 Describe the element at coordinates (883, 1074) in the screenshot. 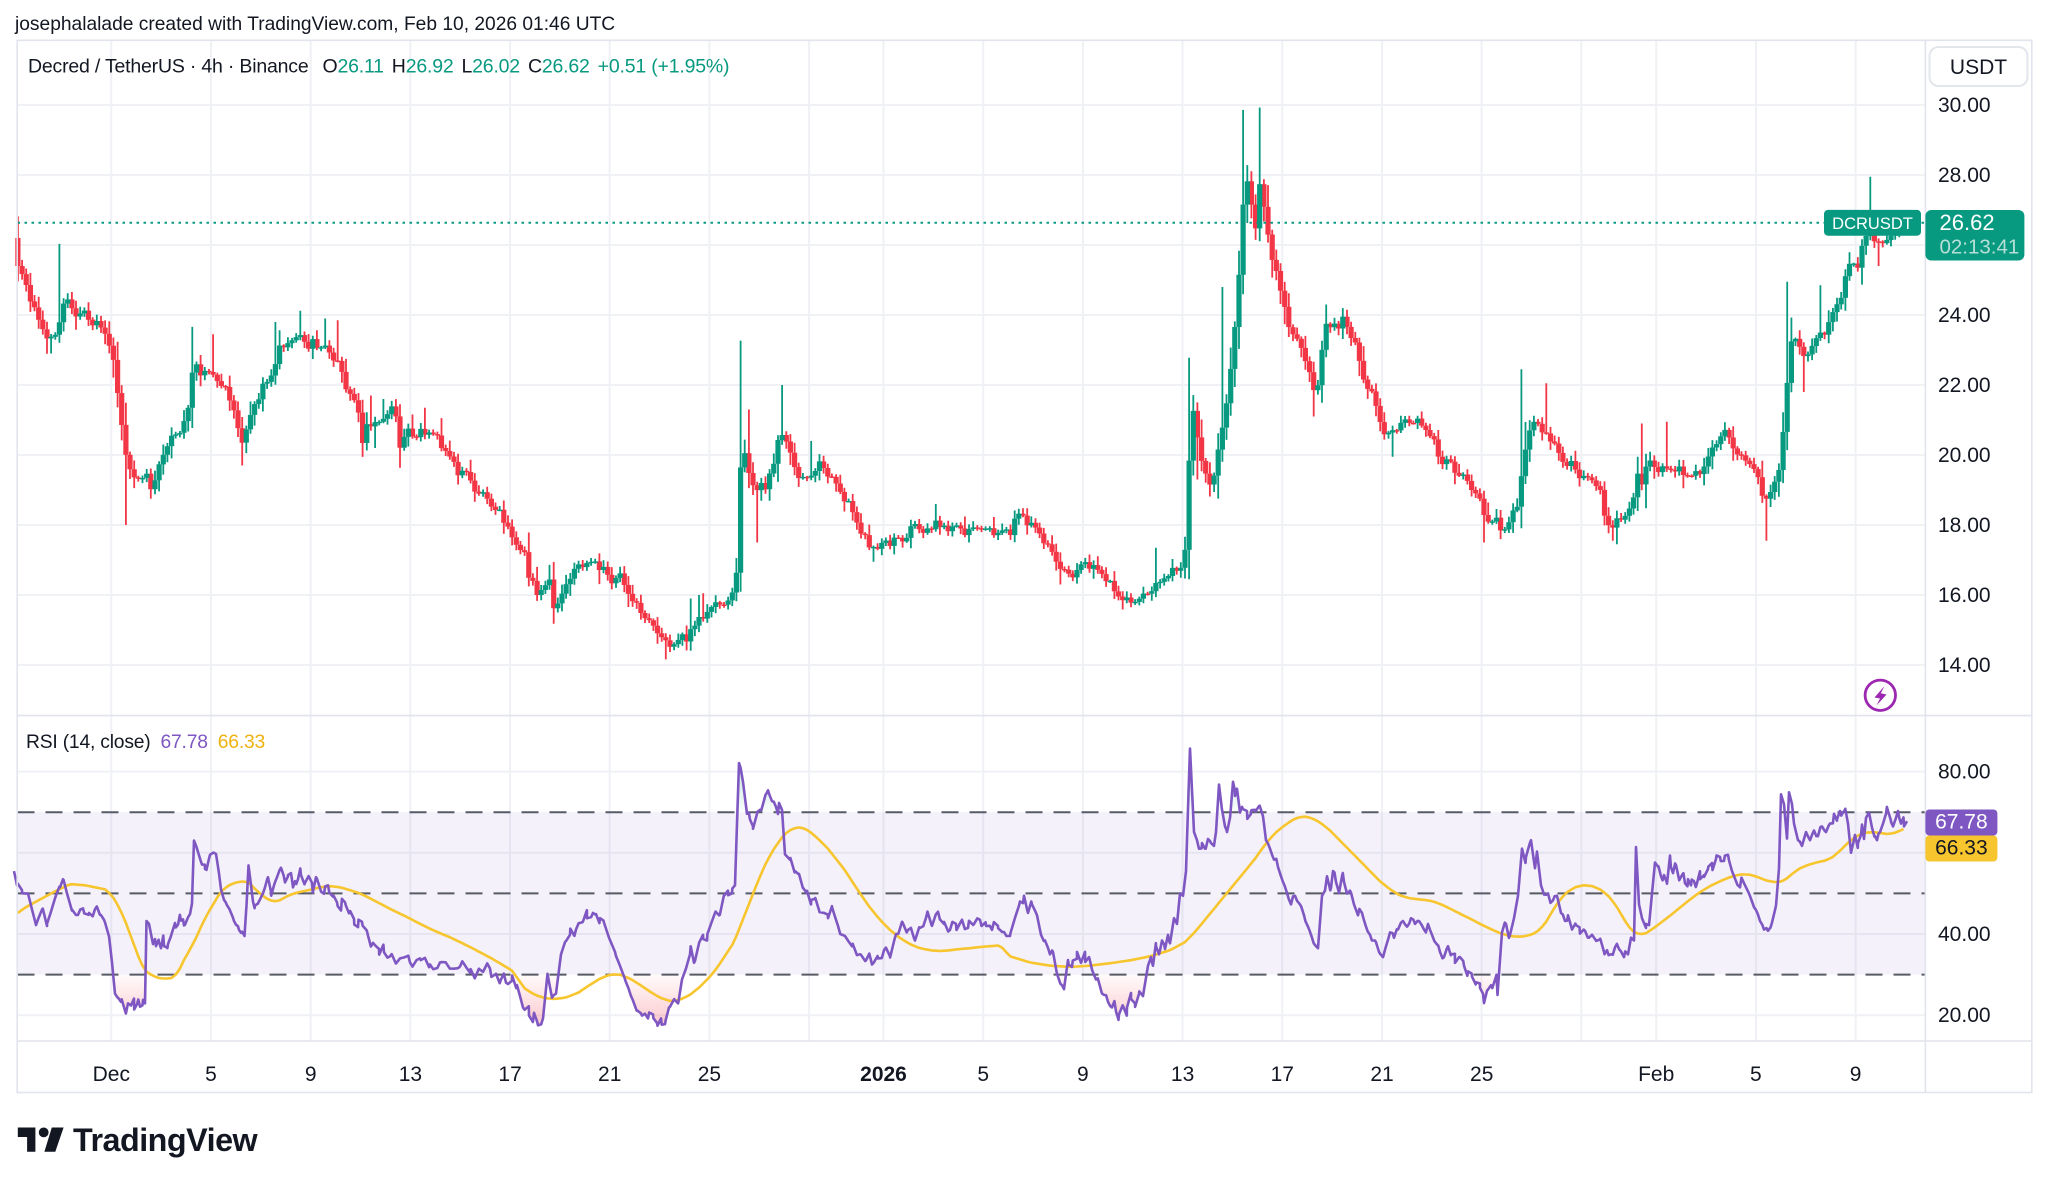

I see `svg-text: 2026` at that location.